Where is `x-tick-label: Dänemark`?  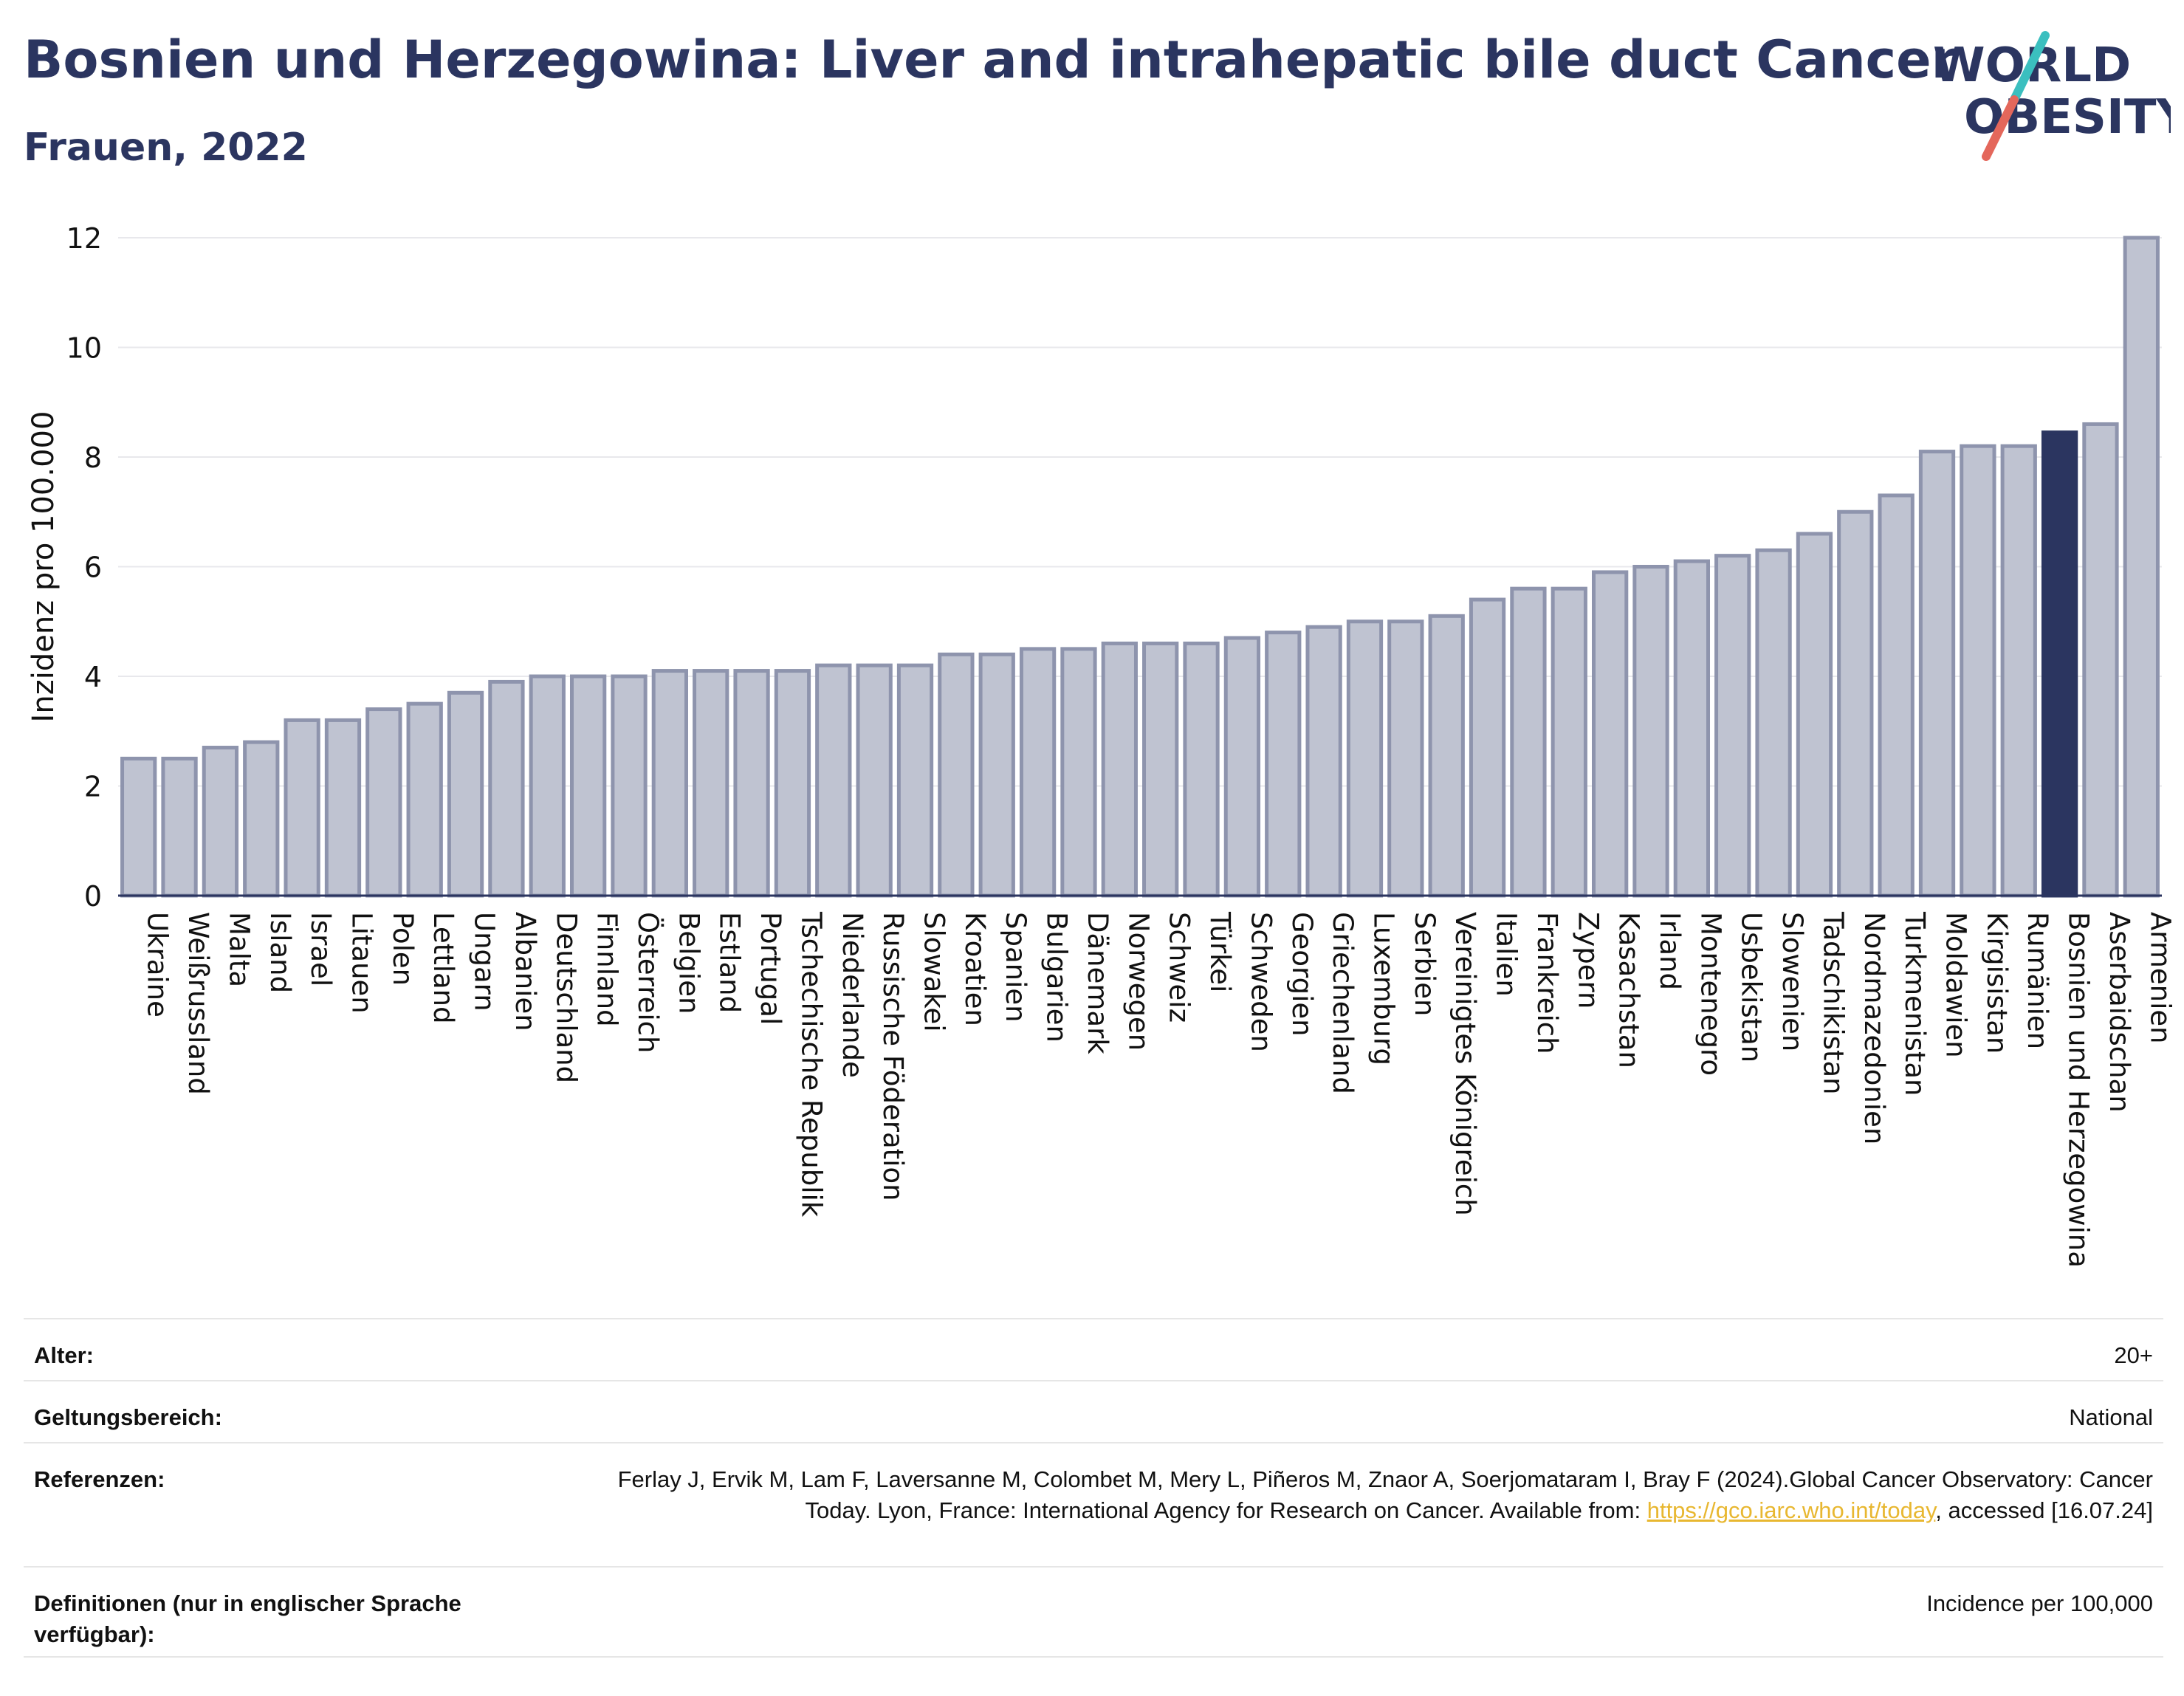
x-tick-label: Dänemark is located at coordinates (1097, 983).